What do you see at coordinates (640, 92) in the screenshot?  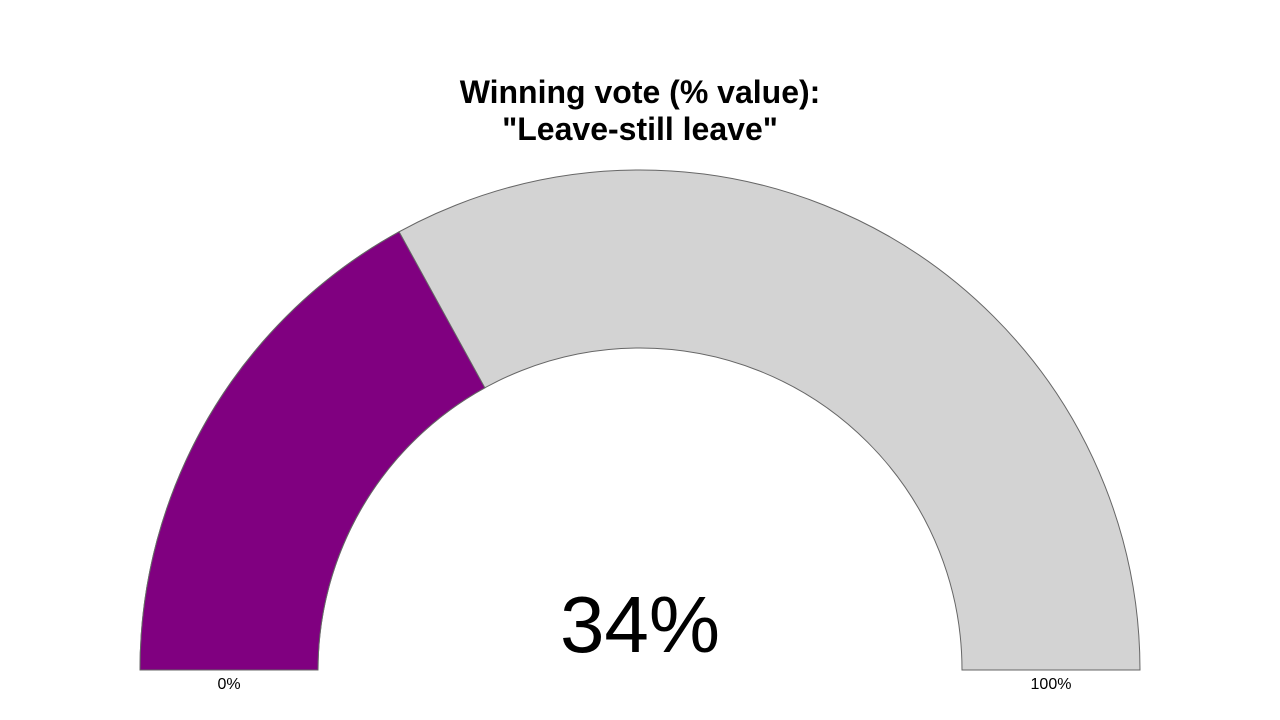 I see `chart-title: Winning vote (% value):` at bounding box center [640, 92].